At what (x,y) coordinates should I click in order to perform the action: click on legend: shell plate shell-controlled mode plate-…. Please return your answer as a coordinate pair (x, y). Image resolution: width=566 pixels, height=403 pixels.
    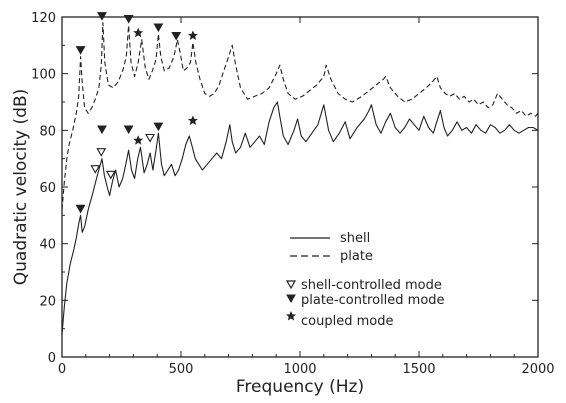
    Looking at the image, I should click on (365, 280).